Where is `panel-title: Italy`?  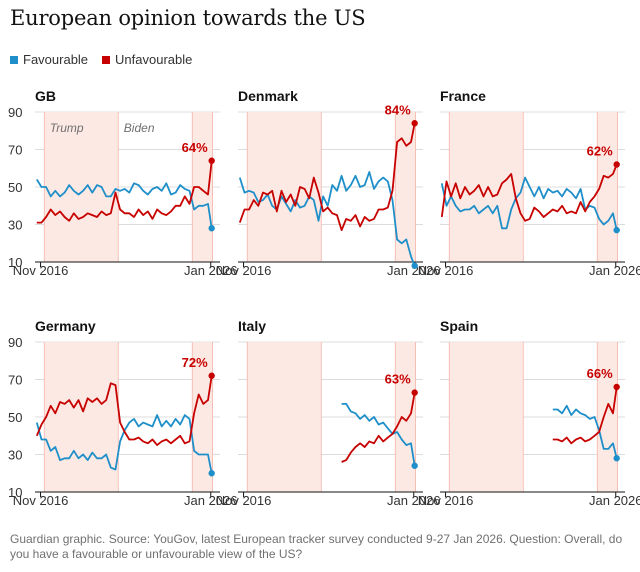
panel-title: Italy is located at coordinates (252, 326).